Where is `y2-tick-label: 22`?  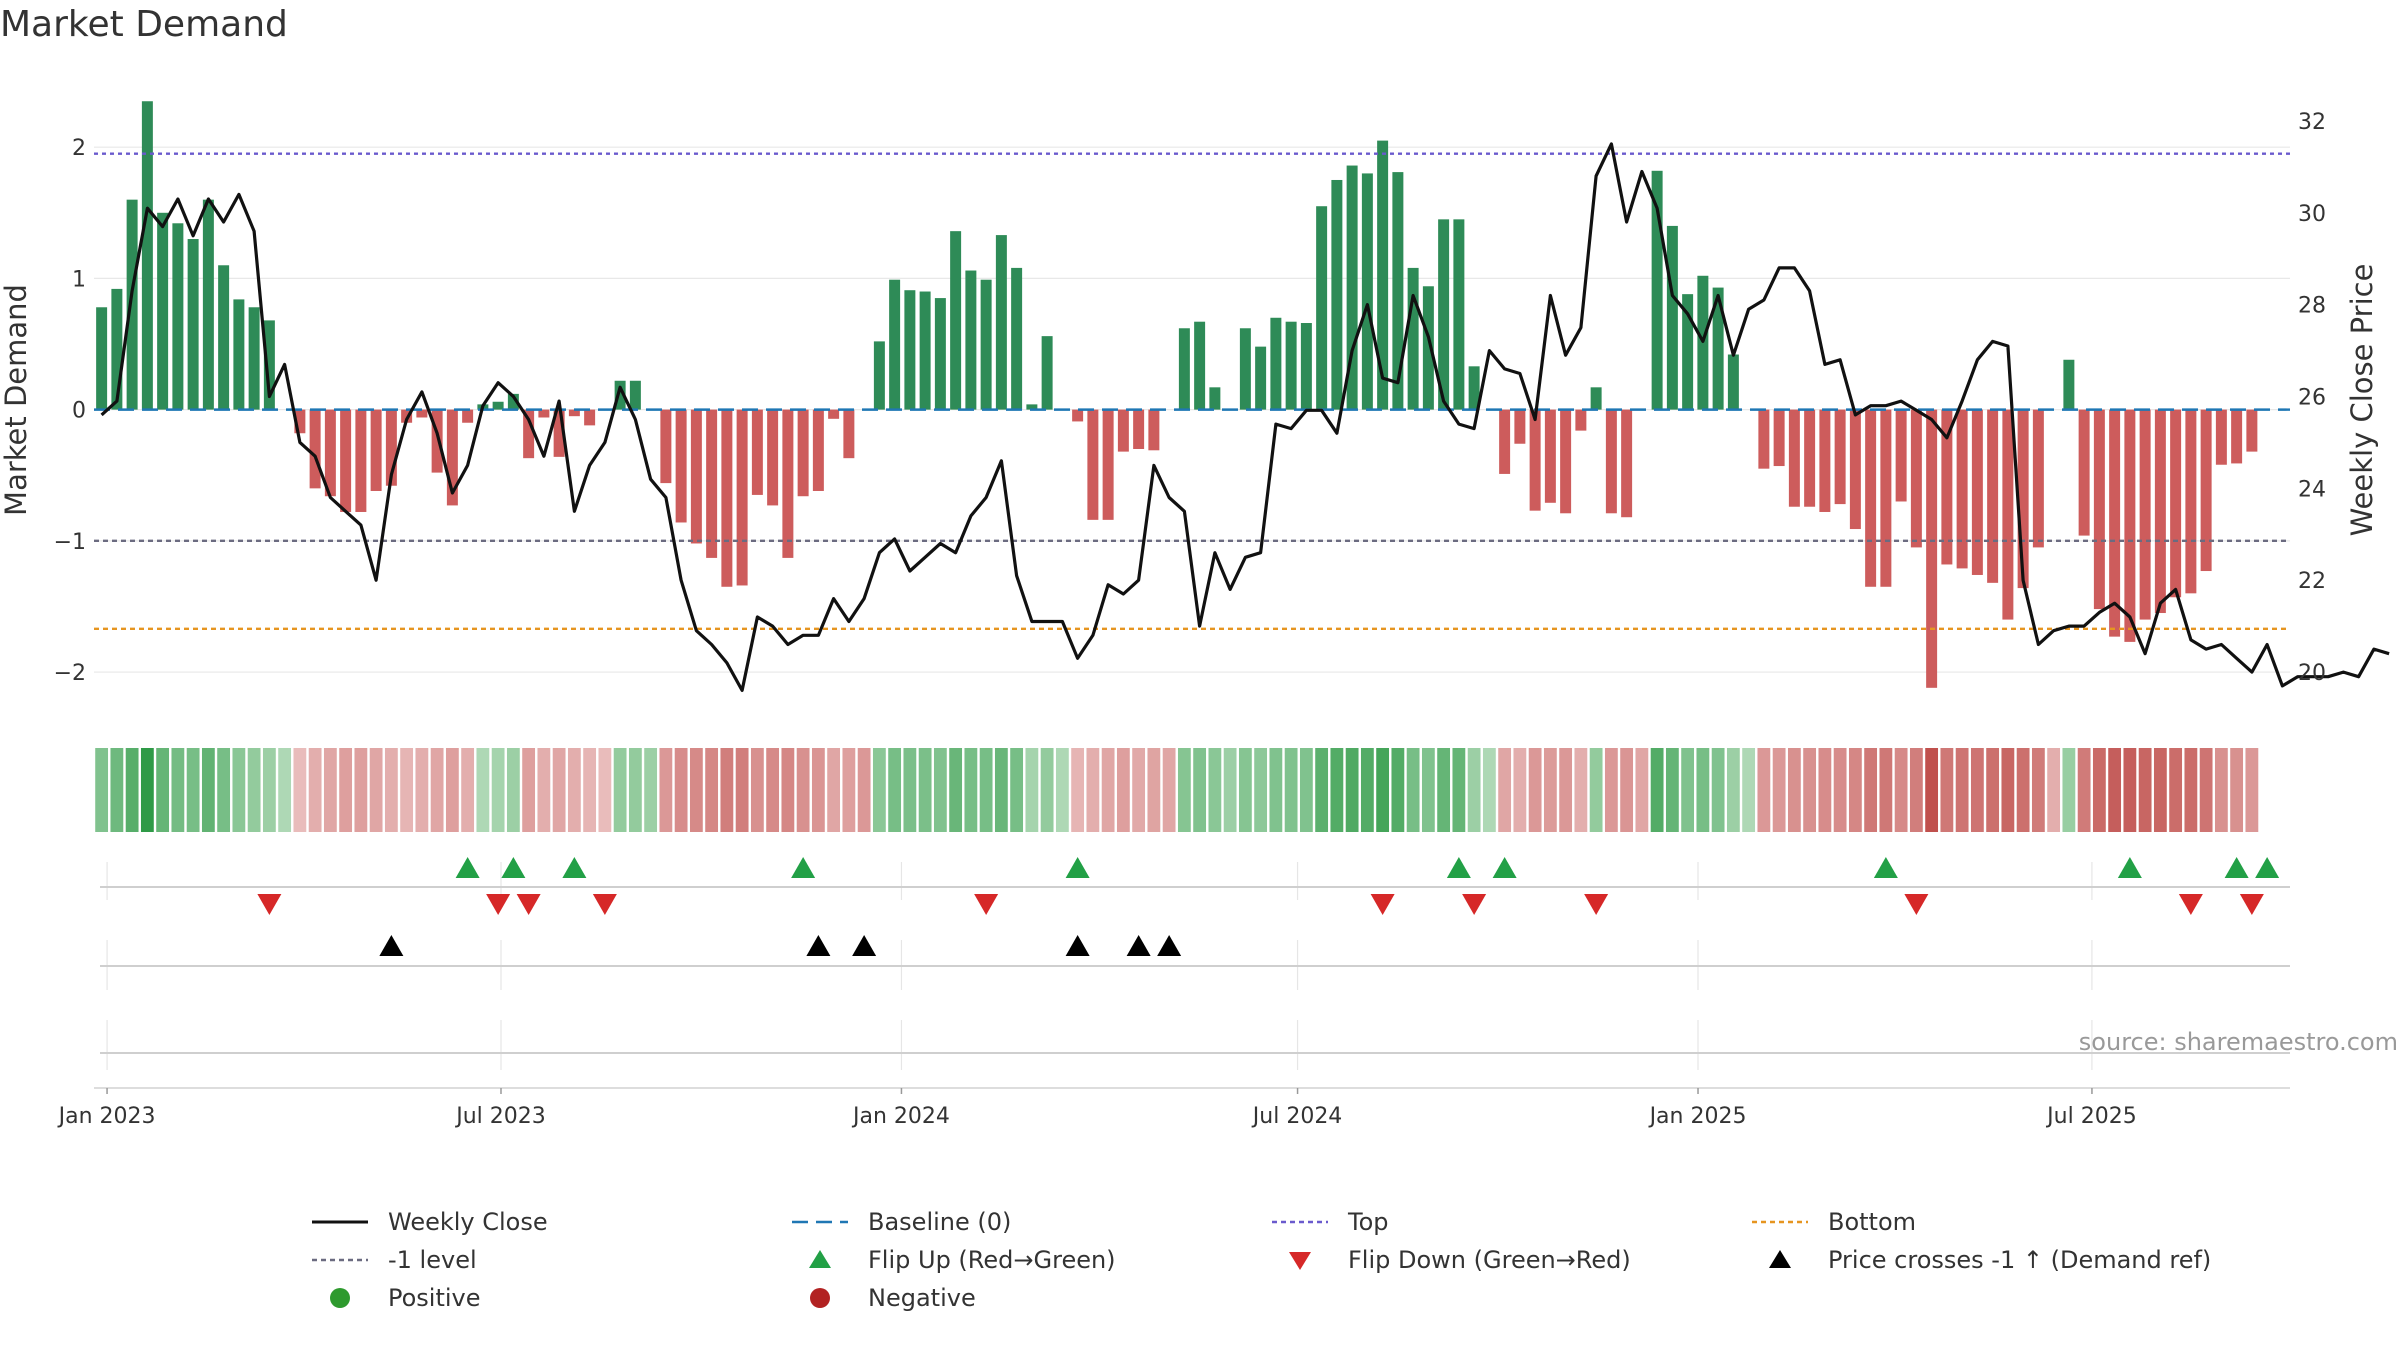
y2-tick-label: 22 is located at coordinates (2312, 581).